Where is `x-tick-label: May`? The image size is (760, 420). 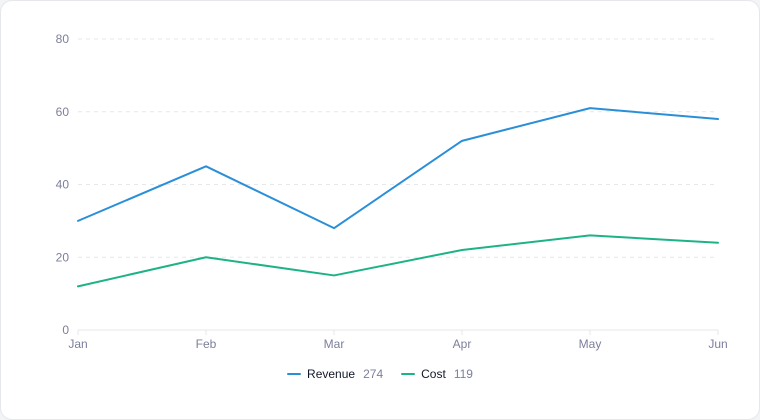
x-tick-label: May is located at coordinates (590, 344).